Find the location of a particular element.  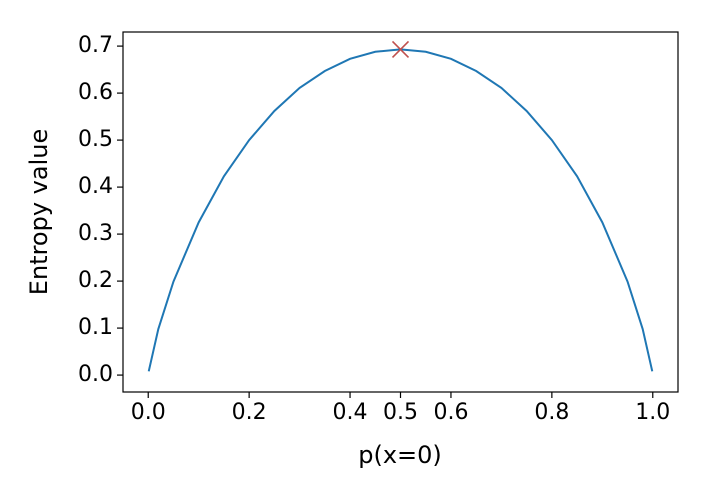

y-tick-label: 0.6 is located at coordinates (95, 92).